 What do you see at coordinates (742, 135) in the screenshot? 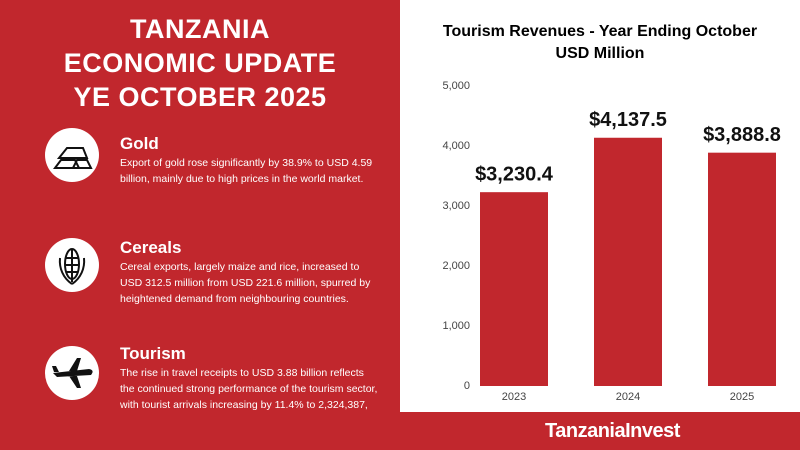
I see `value-label: $3,888.8` at bounding box center [742, 135].